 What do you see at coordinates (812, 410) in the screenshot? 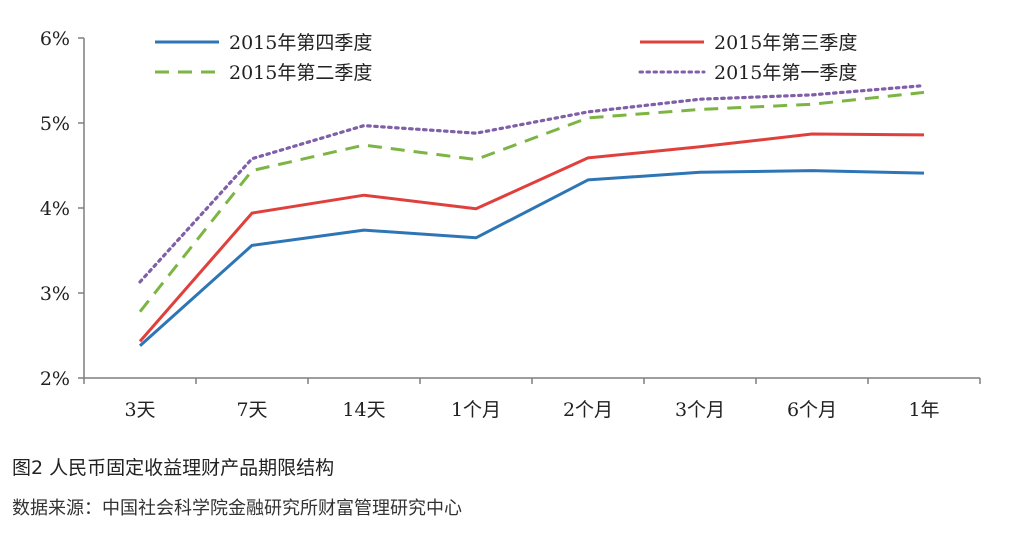
I see `x-tick-label: 6个月` at bounding box center [812, 410].